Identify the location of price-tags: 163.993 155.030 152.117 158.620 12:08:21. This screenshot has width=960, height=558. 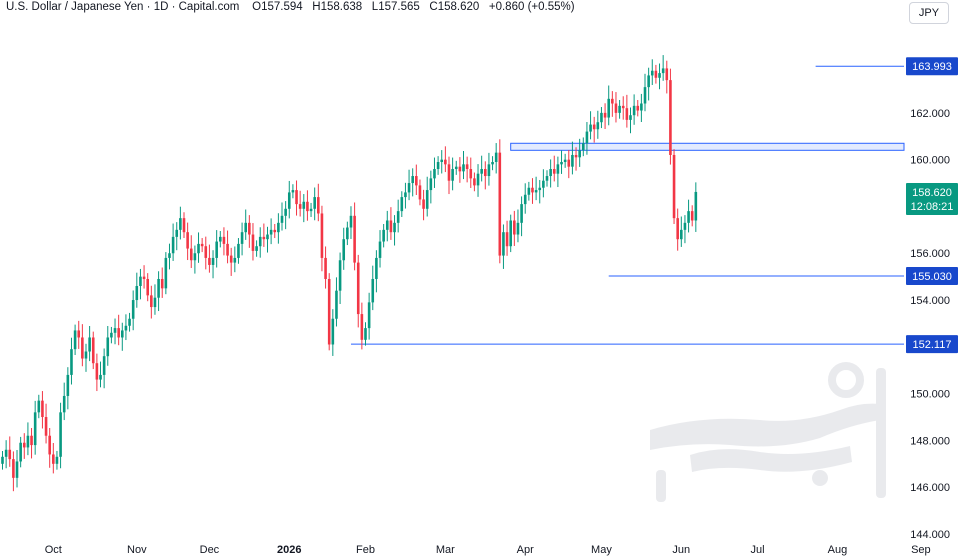
(932, 205).